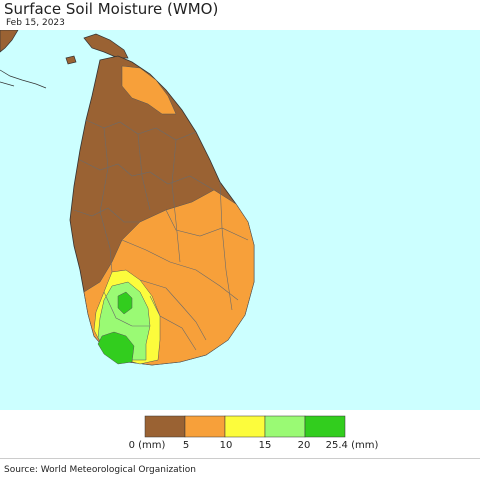 The width and height of the screenshot is (480, 481). What do you see at coordinates (226, 445) in the screenshot?
I see `legend-label-10: 10` at bounding box center [226, 445].